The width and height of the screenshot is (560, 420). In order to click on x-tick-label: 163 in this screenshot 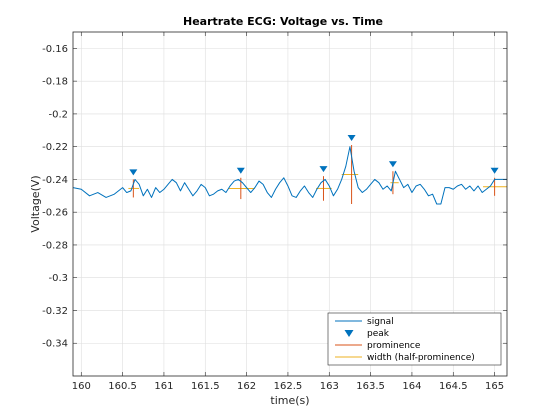, I will do `click(329, 386)`.